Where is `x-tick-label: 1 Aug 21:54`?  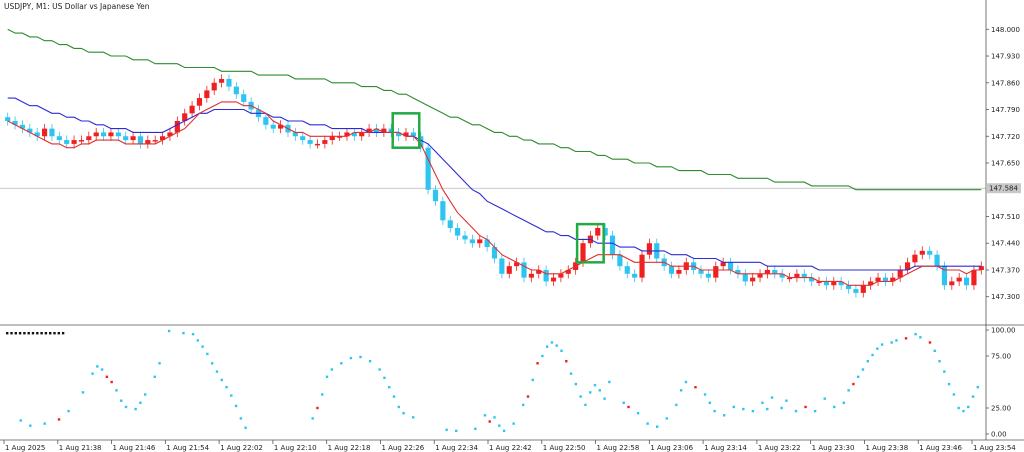
x-tick-label: 1 Aug 21:54 is located at coordinates (187, 448).